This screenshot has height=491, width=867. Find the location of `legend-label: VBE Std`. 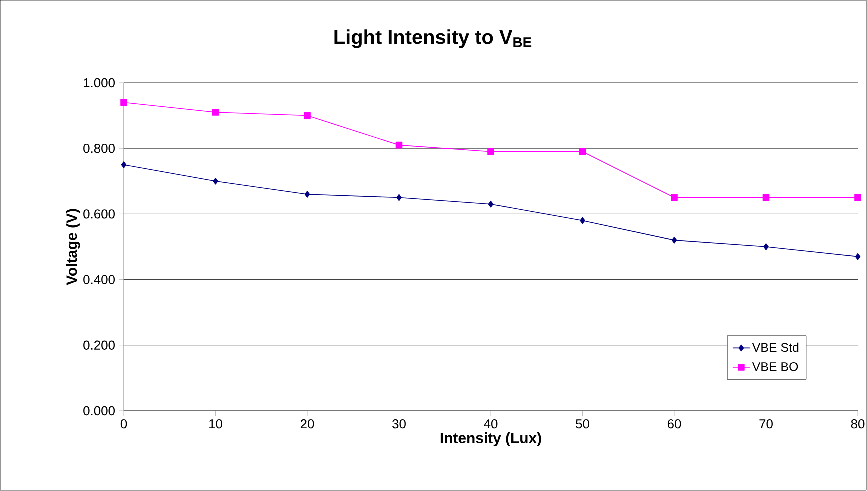

legend-label: VBE Std is located at coordinates (775, 347).